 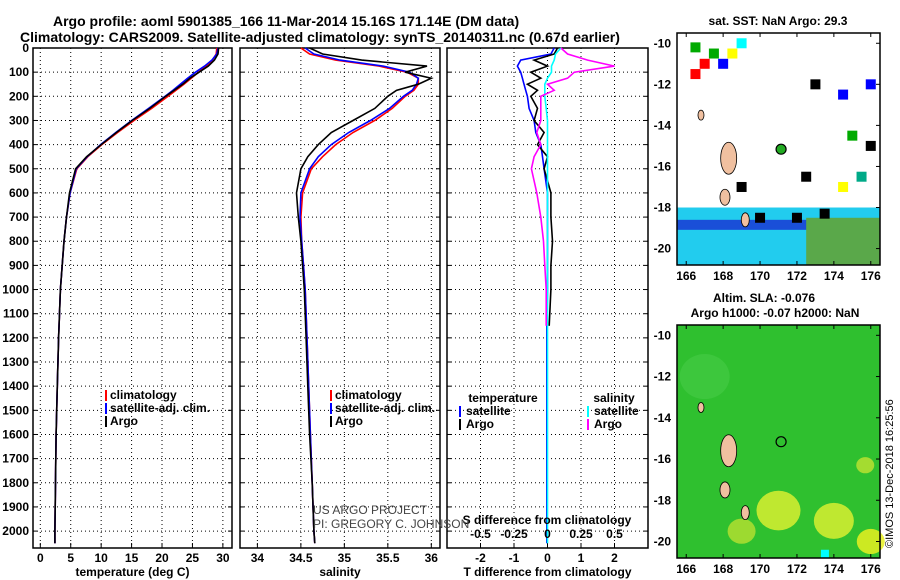 I want to click on y-tick-label: 800, so click(x=19, y=241).